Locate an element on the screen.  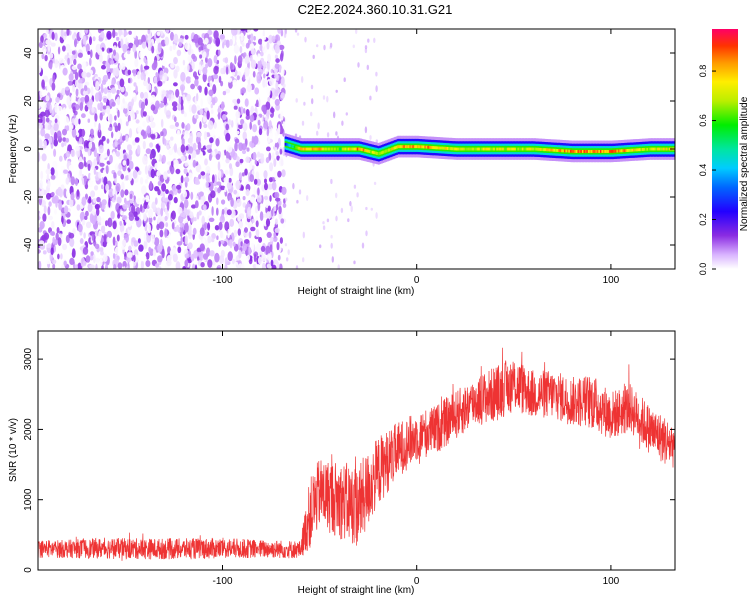
x-tick-label: 0 is located at coordinates (417, 280).